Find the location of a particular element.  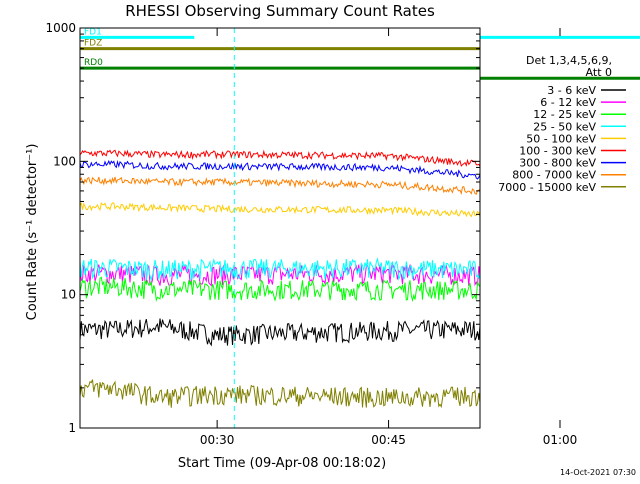

annotation-label-3: RD0 is located at coordinates (93, 63).